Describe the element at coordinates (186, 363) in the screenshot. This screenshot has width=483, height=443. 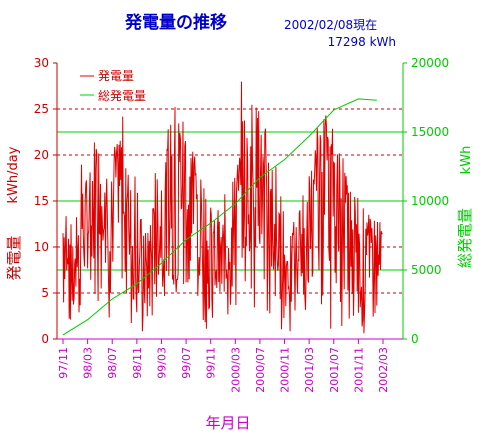
I see `x-tick-label: 99/07` at that location.